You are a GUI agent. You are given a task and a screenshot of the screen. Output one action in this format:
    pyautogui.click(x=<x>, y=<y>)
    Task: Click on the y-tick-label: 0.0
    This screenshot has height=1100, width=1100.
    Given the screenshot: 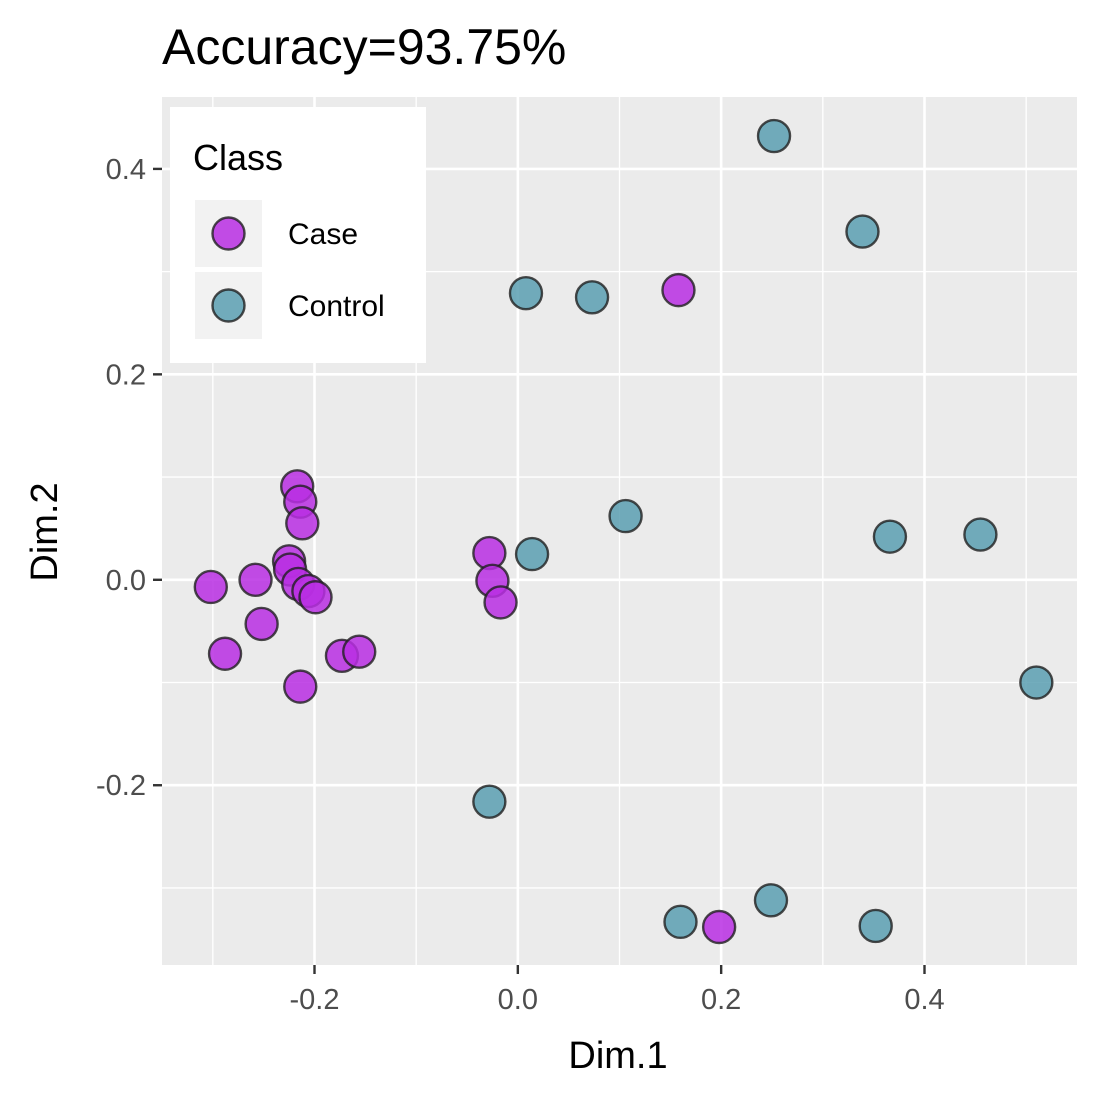 What is the action you would take?
    pyautogui.click(x=126, y=581)
    